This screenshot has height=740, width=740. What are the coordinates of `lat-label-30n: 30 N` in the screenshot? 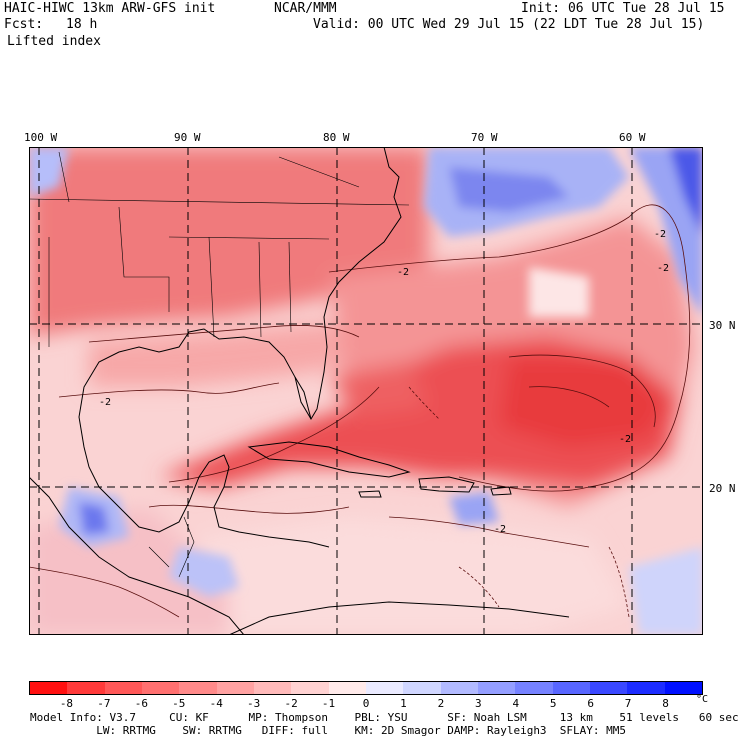 It's located at (722, 325).